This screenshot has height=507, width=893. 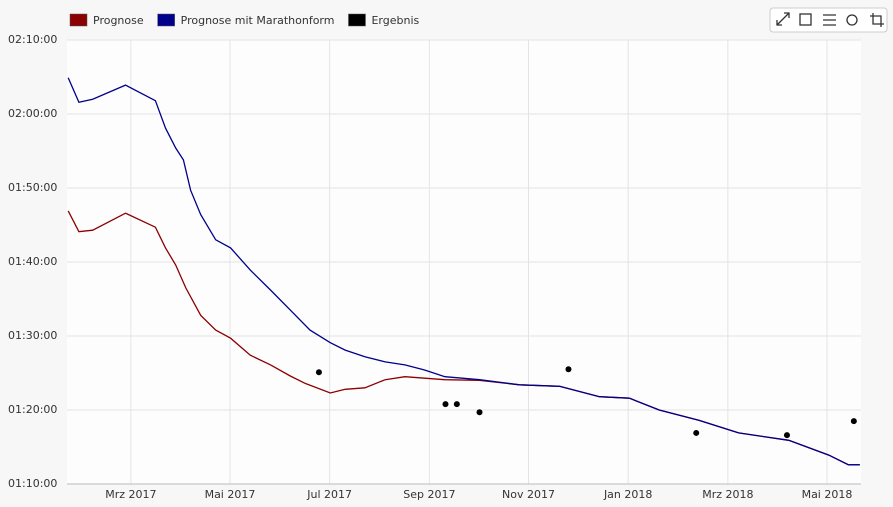 What do you see at coordinates (528, 494) in the screenshot?
I see `x-tick-label: Nov 2017` at bounding box center [528, 494].